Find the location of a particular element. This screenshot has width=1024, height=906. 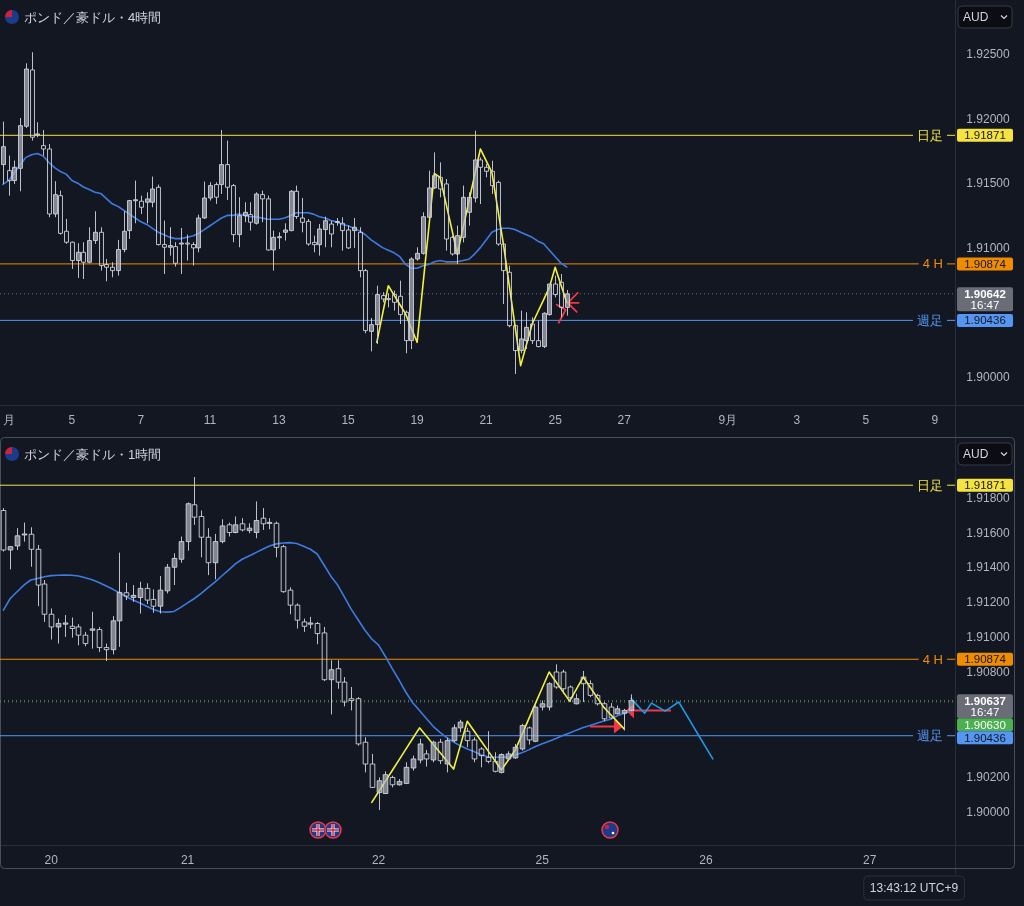

y-tick-label: 1.91500 is located at coordinates (988, 183).